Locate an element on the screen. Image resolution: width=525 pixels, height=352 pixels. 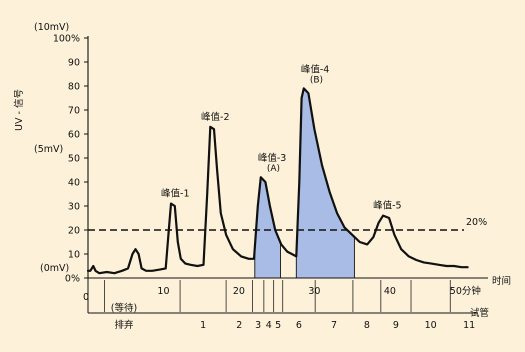
y-tick-label: 20 is located at coordinates (74, 231).